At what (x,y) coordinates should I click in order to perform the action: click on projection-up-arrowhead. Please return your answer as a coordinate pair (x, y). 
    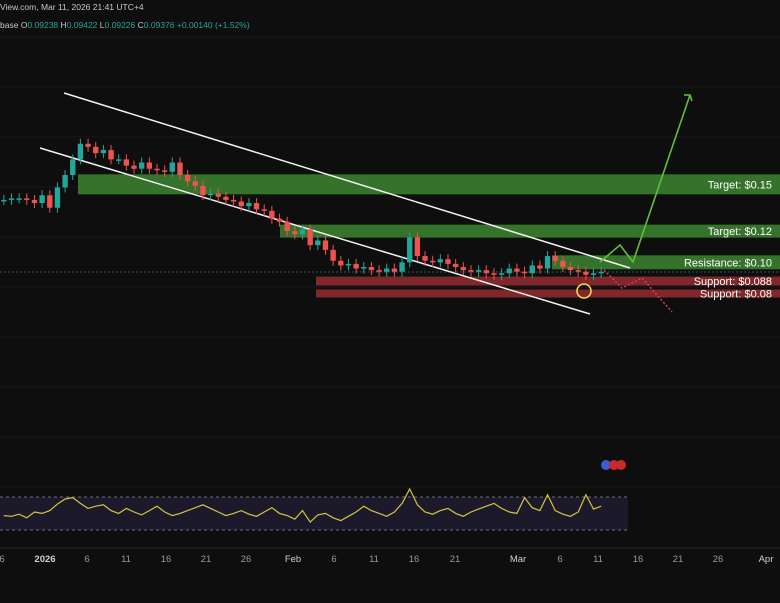
    Looking at the image, I should click on (688, 98).